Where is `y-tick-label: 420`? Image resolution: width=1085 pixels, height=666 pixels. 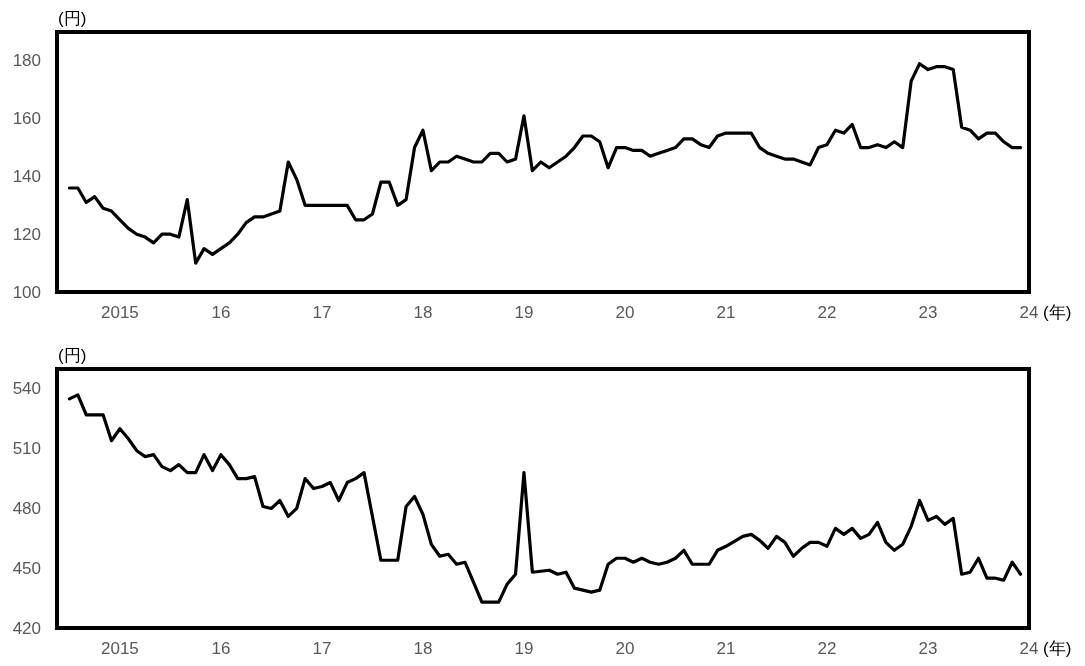 y-tick-label: 420 is located at coordinates (26, 628).